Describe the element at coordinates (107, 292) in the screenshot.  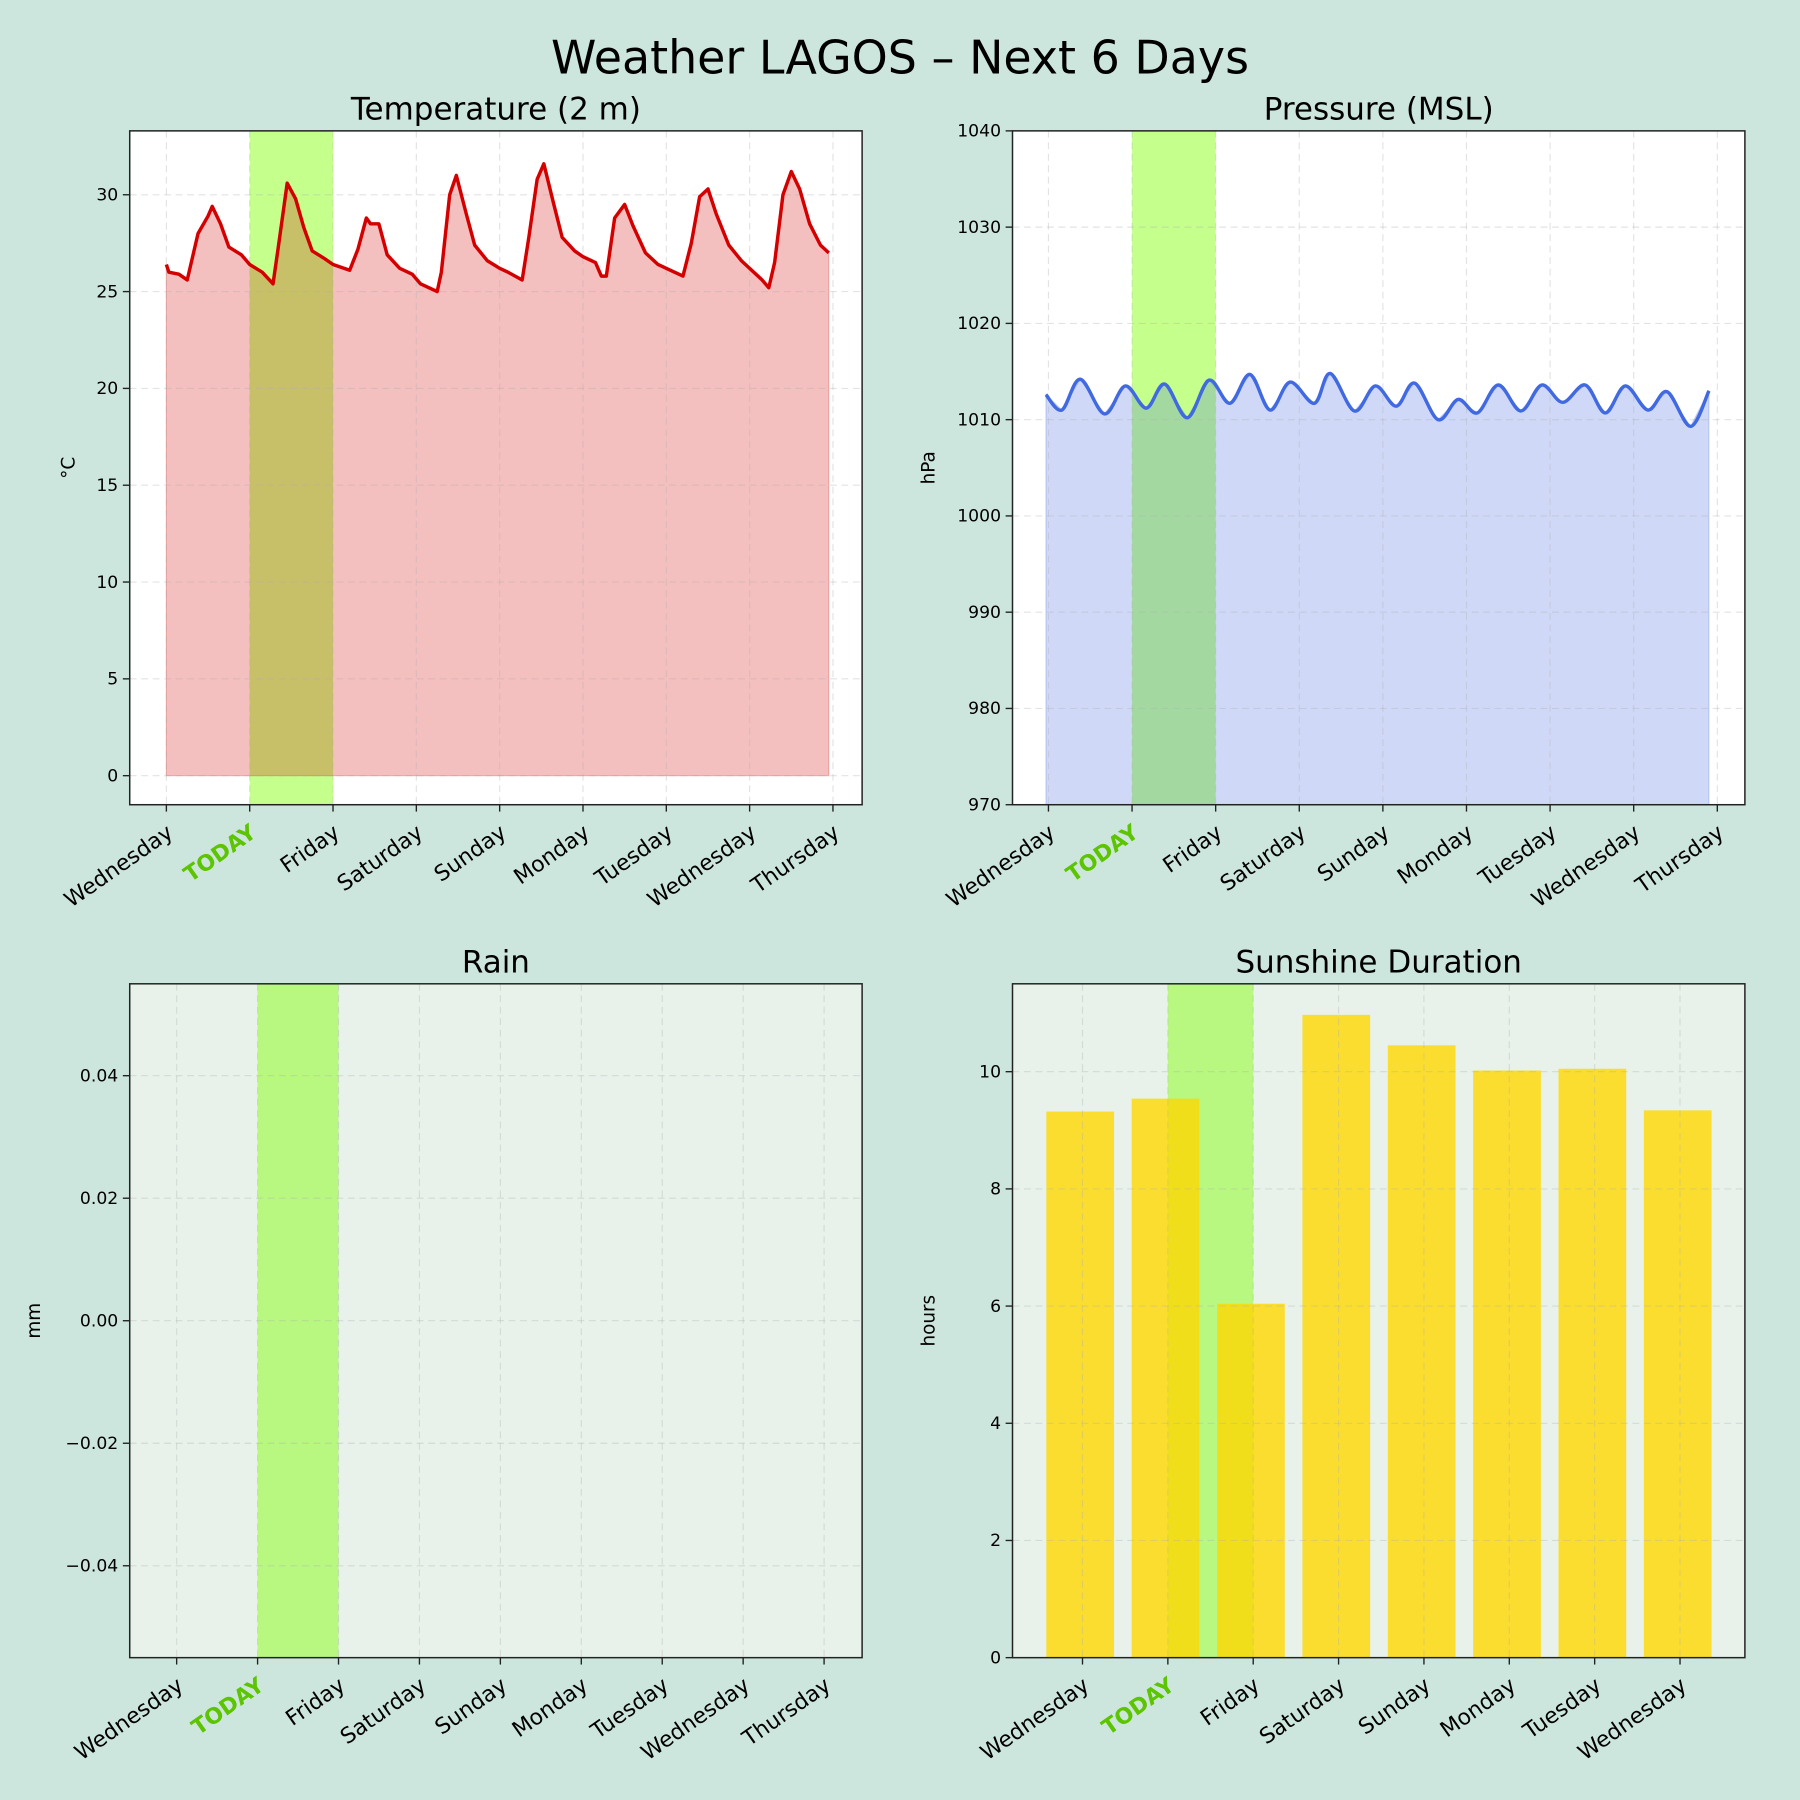
I see `temperature-y-tick-label: 25` at that location.